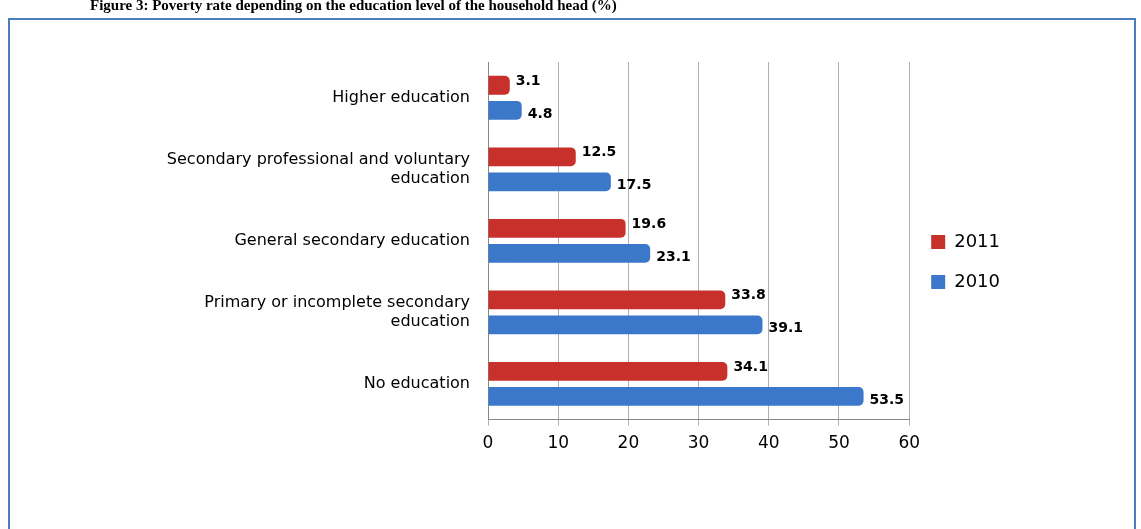 This screenshot has width=1141, height=529. What do you see at coordinates (839, 442) in the screenshot?
I see `x-tick-label: 50` at bounding box center [839, 442].